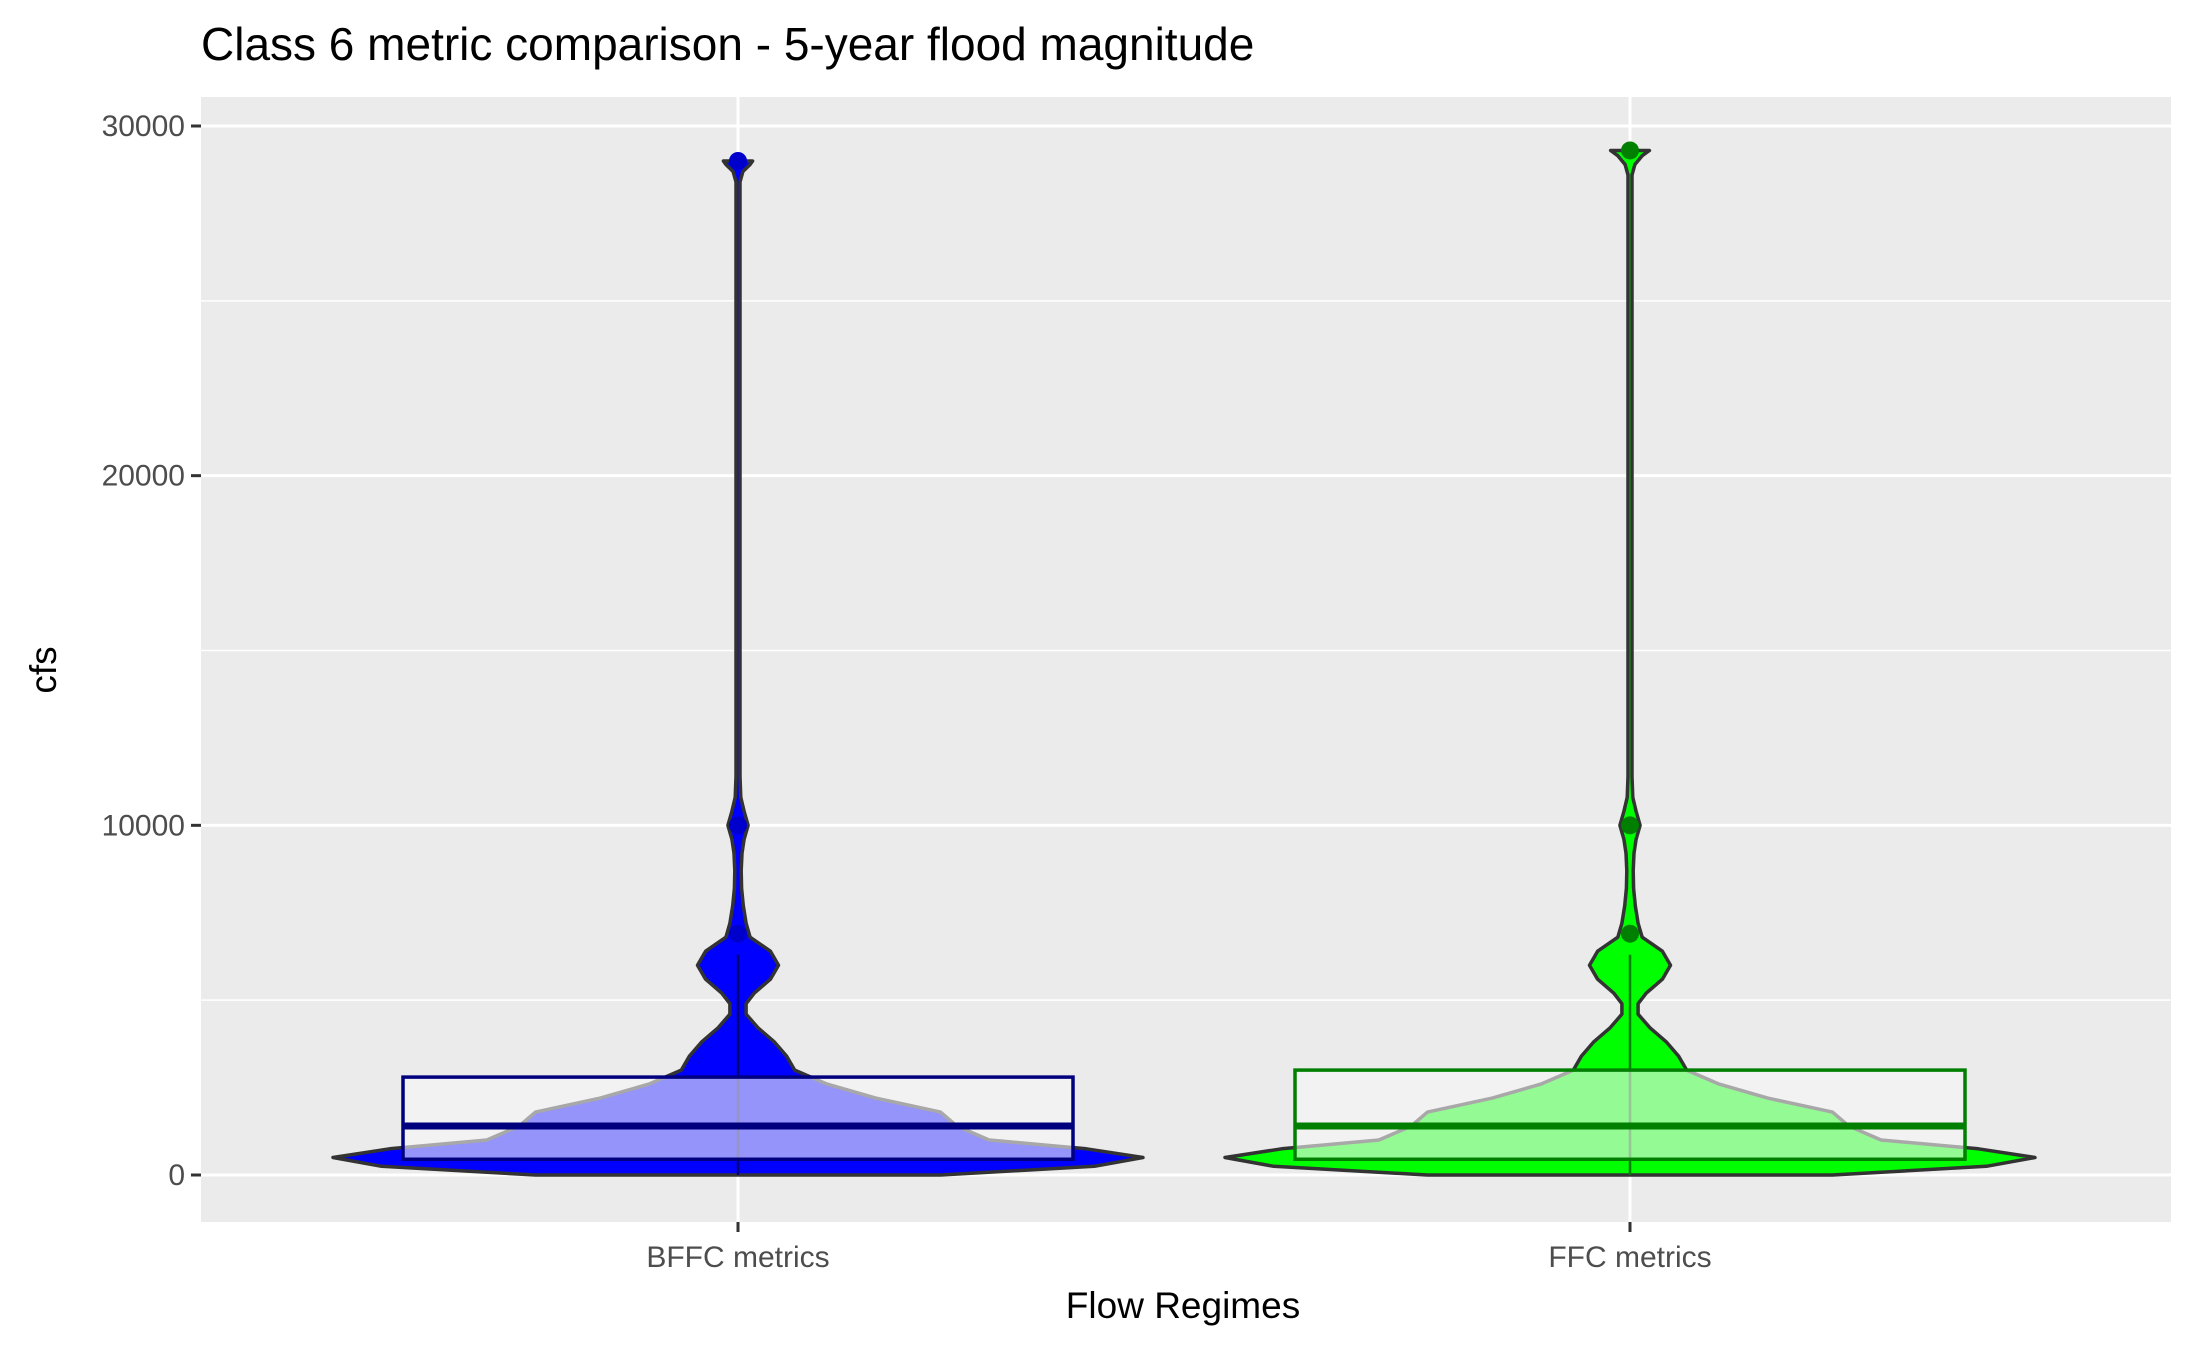  What do you see at coordinates (1179, 1248) in the screenshot?
I see `x-axis: BFFC metrics FFC metrics` at bounding box center [1179, 1248].